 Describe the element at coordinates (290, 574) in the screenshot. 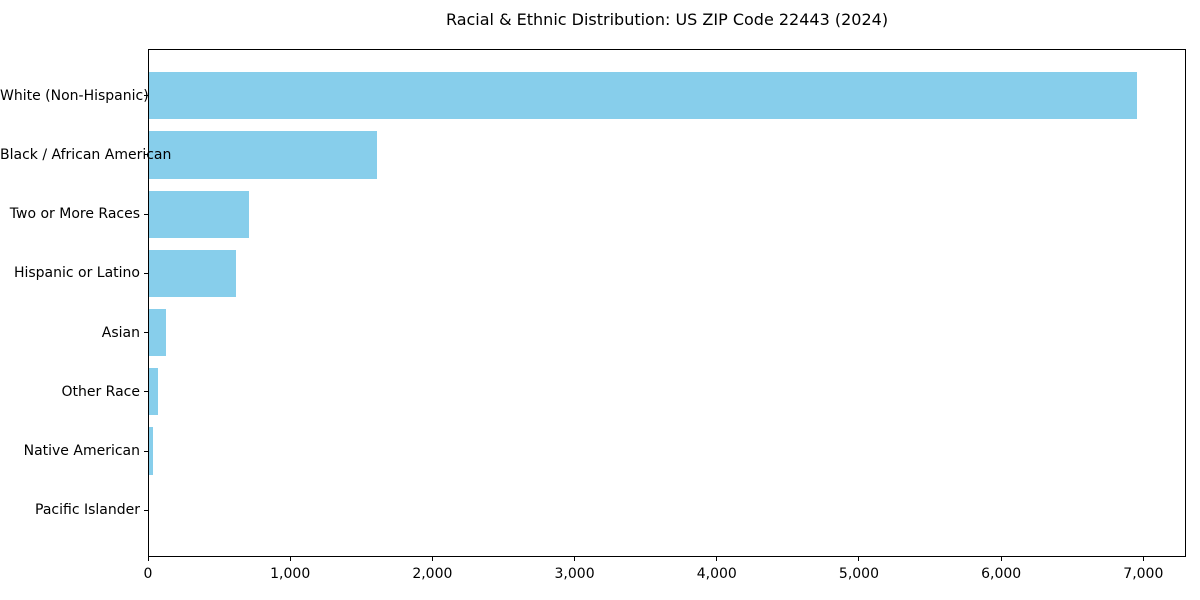

I see `x-tick-label: 1,000` at that location.